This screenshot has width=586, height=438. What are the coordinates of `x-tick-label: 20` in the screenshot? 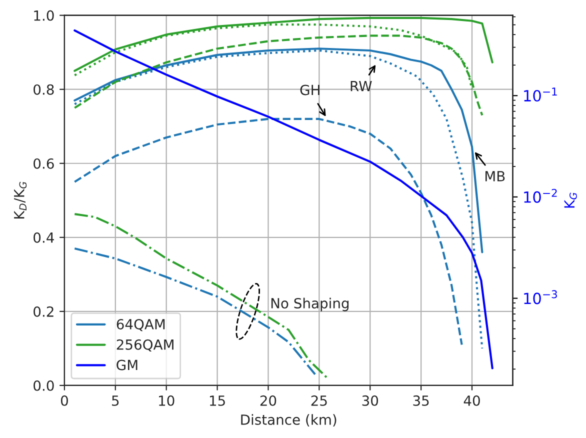 It's located at (268, 400).